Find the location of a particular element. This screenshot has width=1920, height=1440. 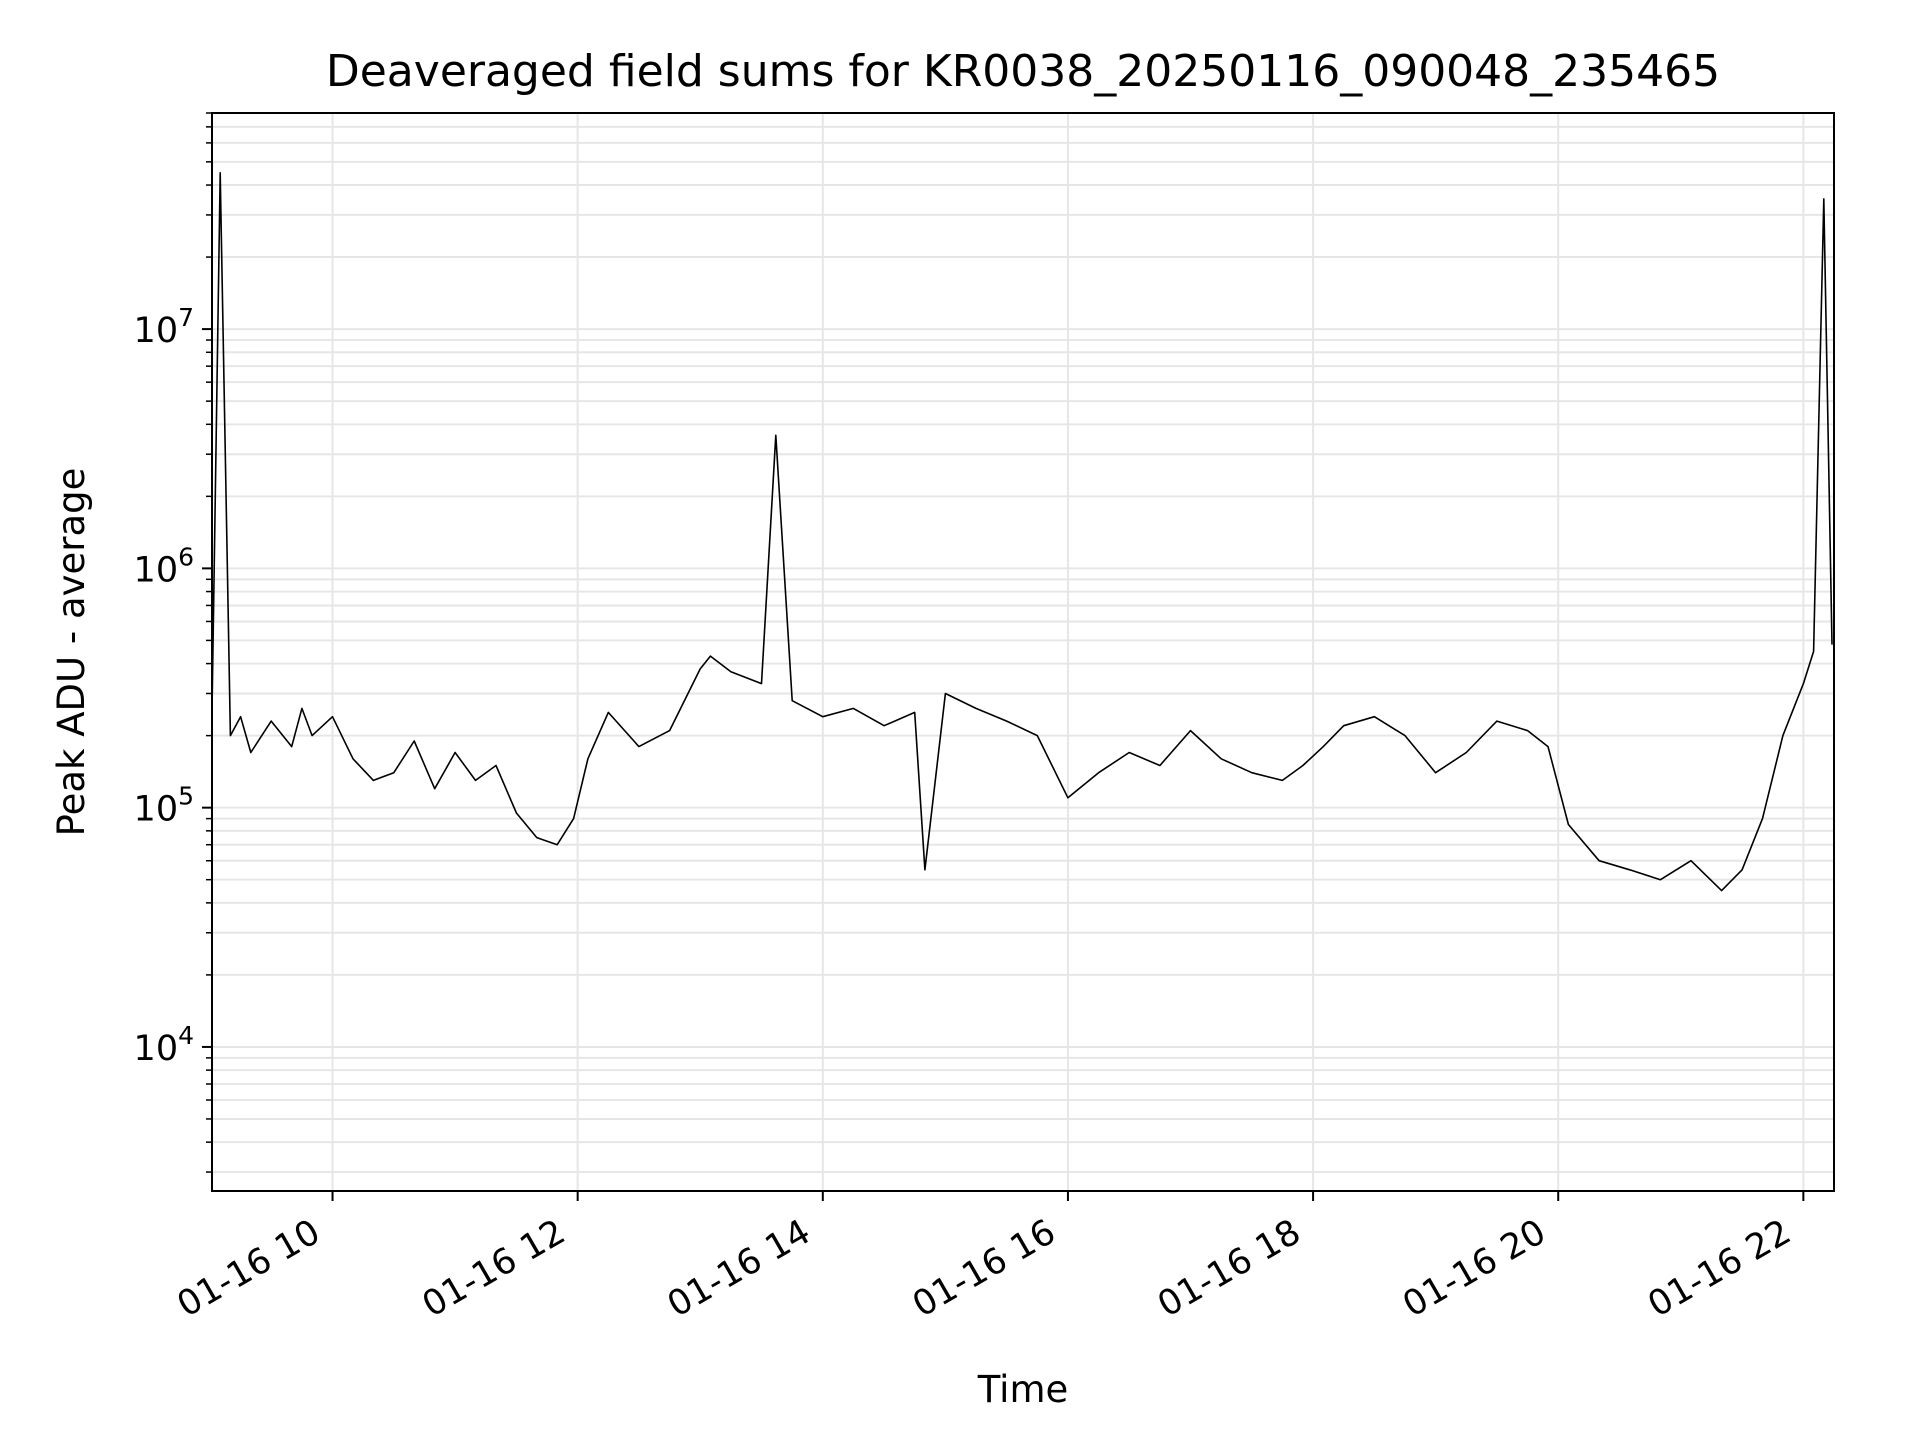

y-axis-label: Peak ADU - average is located at coordinates (71, 652).